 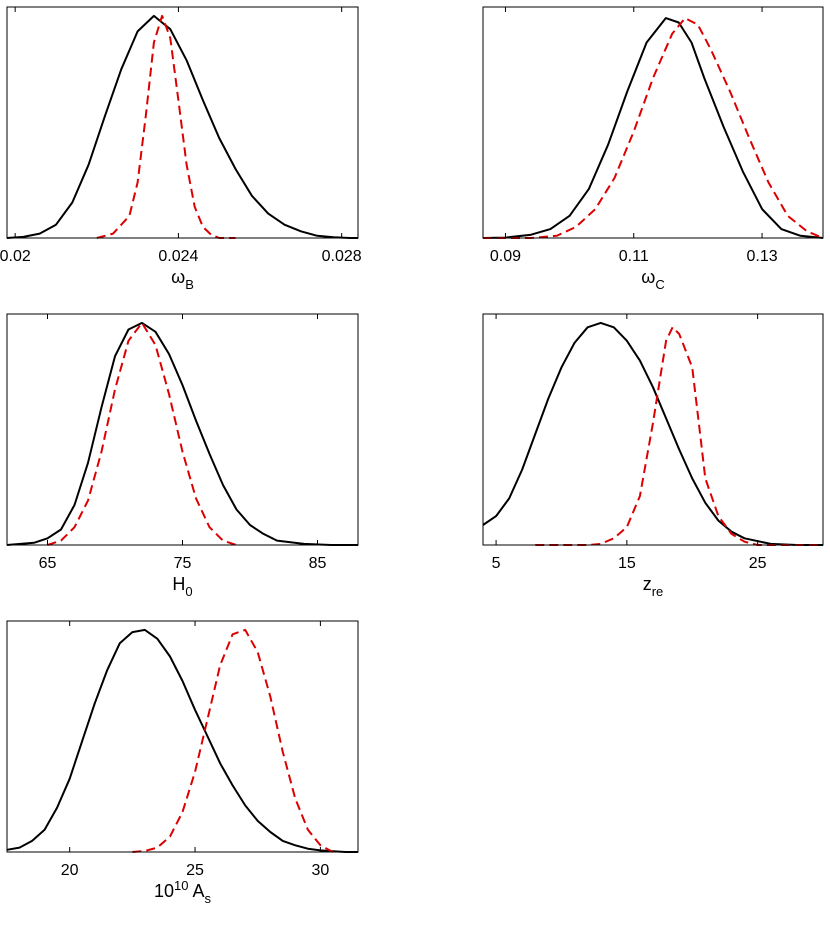 I want to click on panel-h0: 65 75 85 H0, so click(x=182, y=456).